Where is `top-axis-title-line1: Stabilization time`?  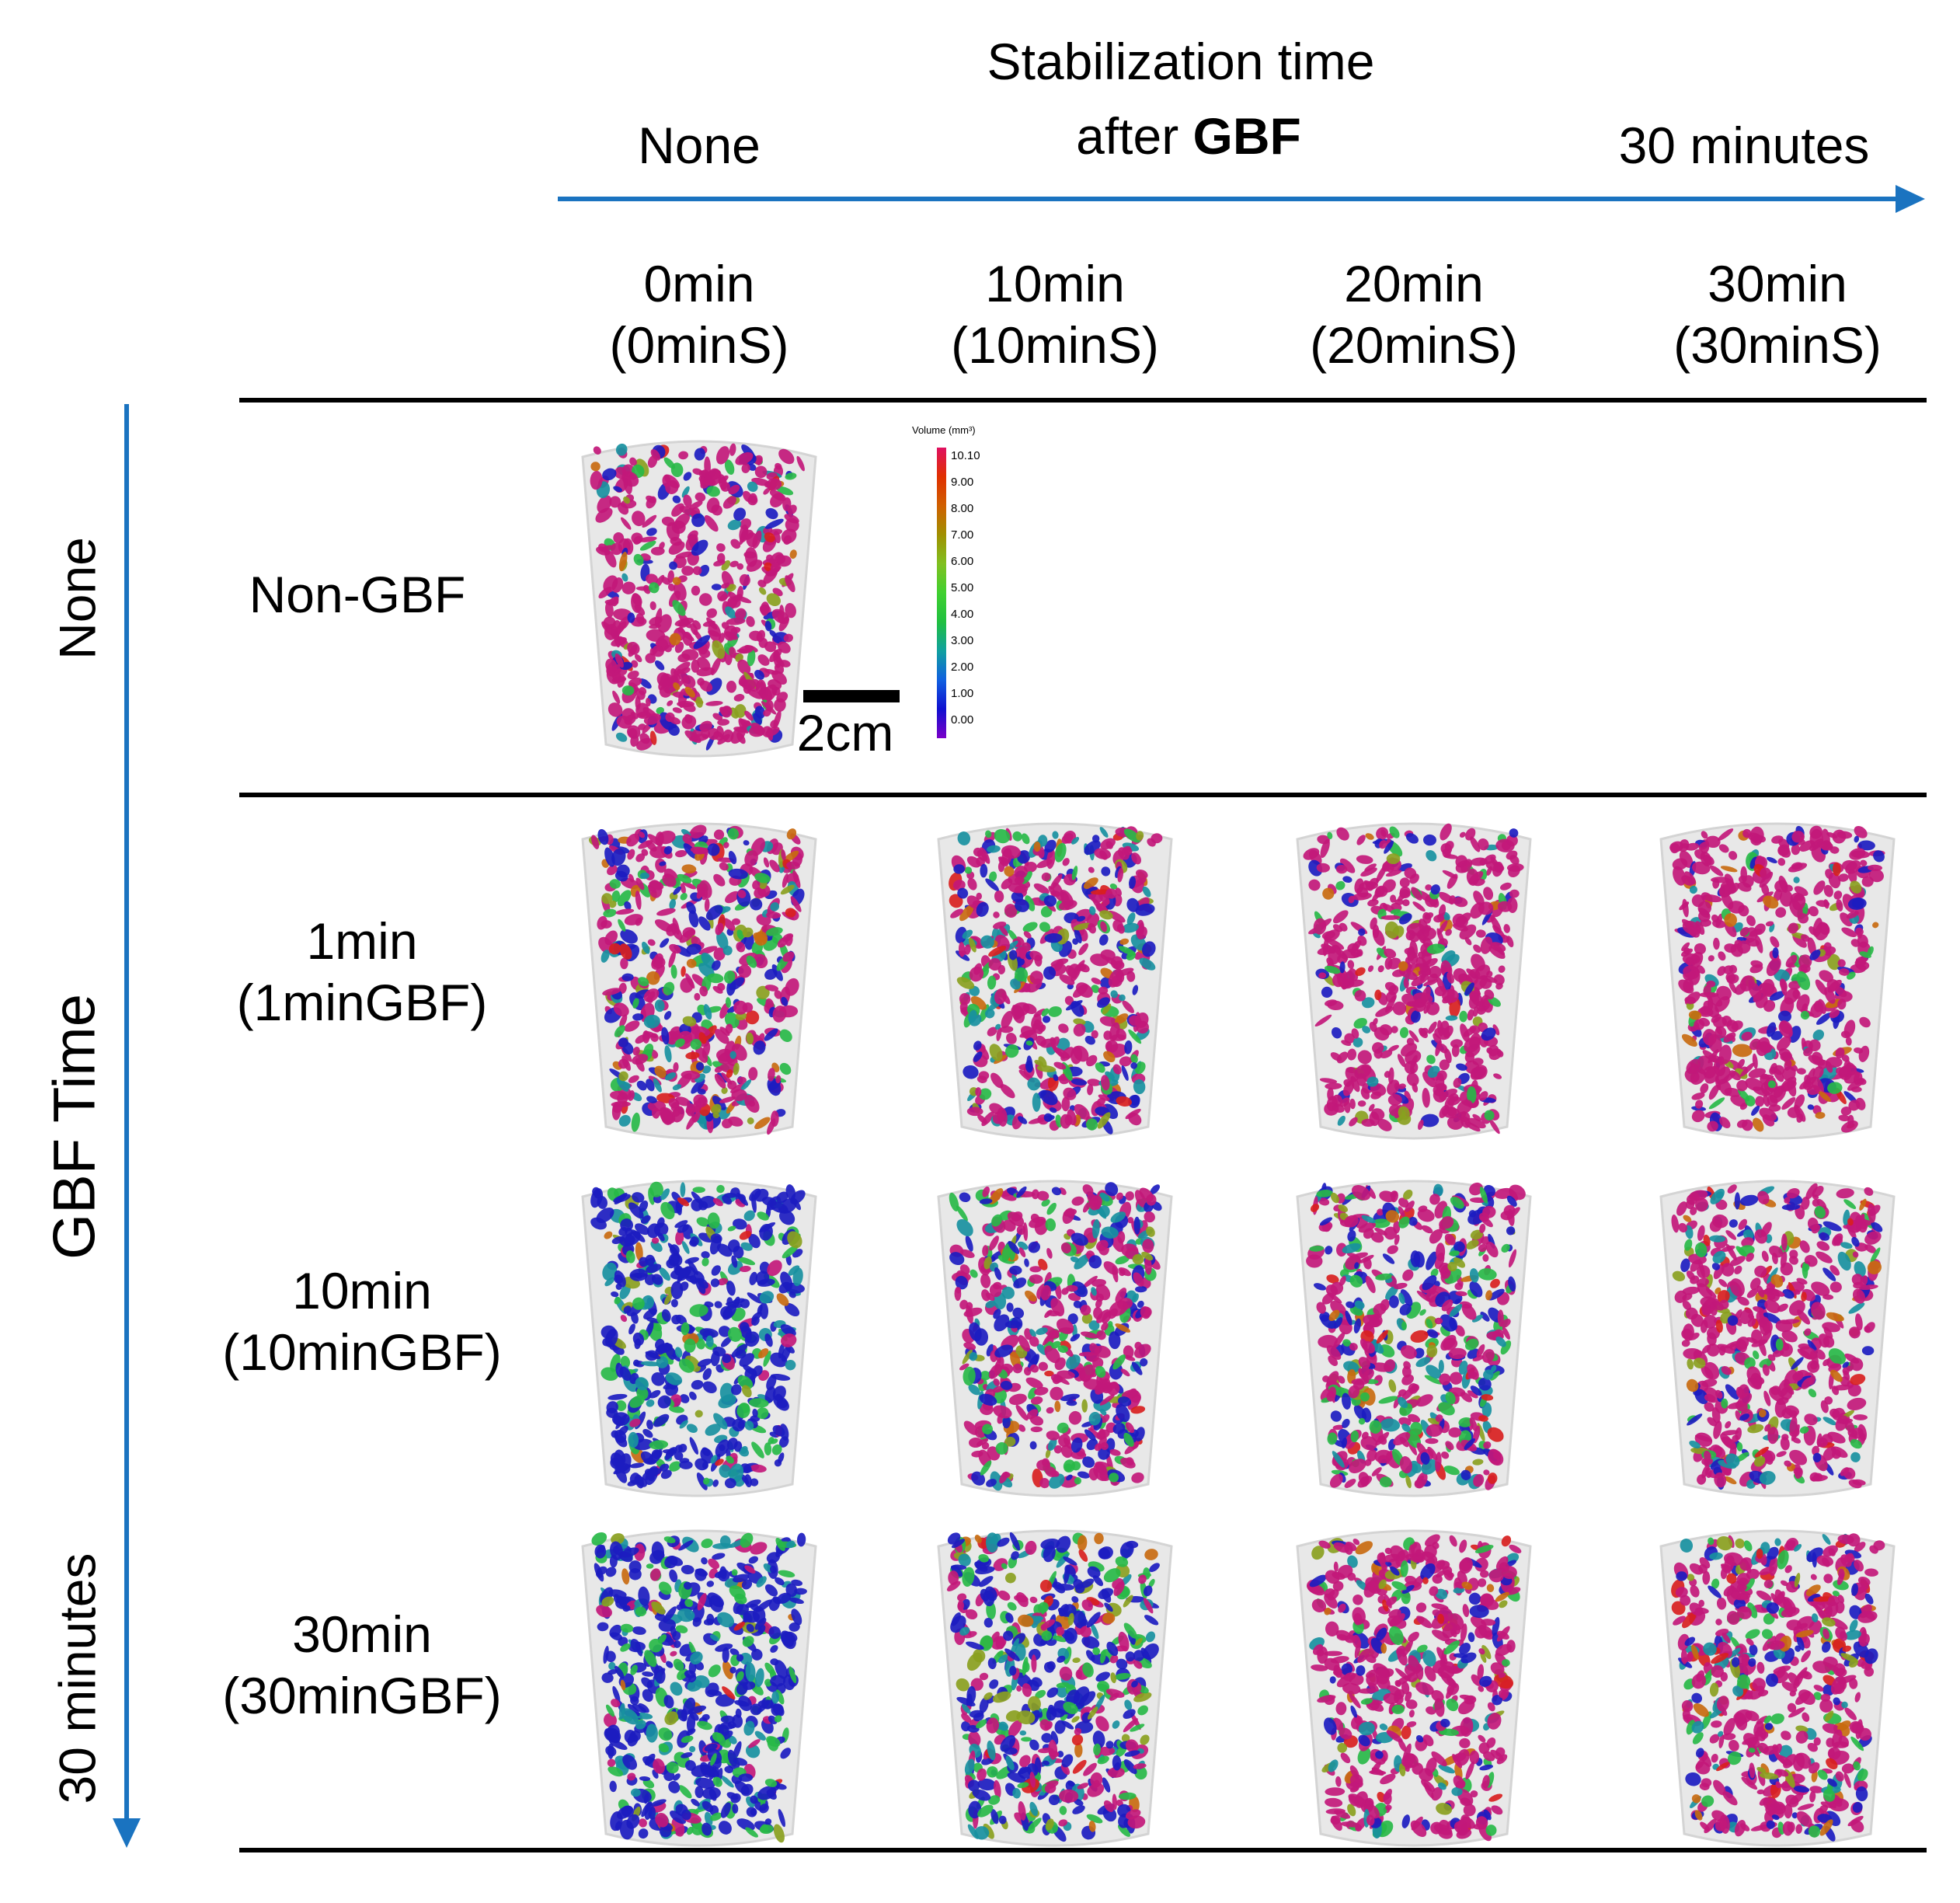
top-axis-title-line1: Stabilization time is located at coordinates (1181, 61).